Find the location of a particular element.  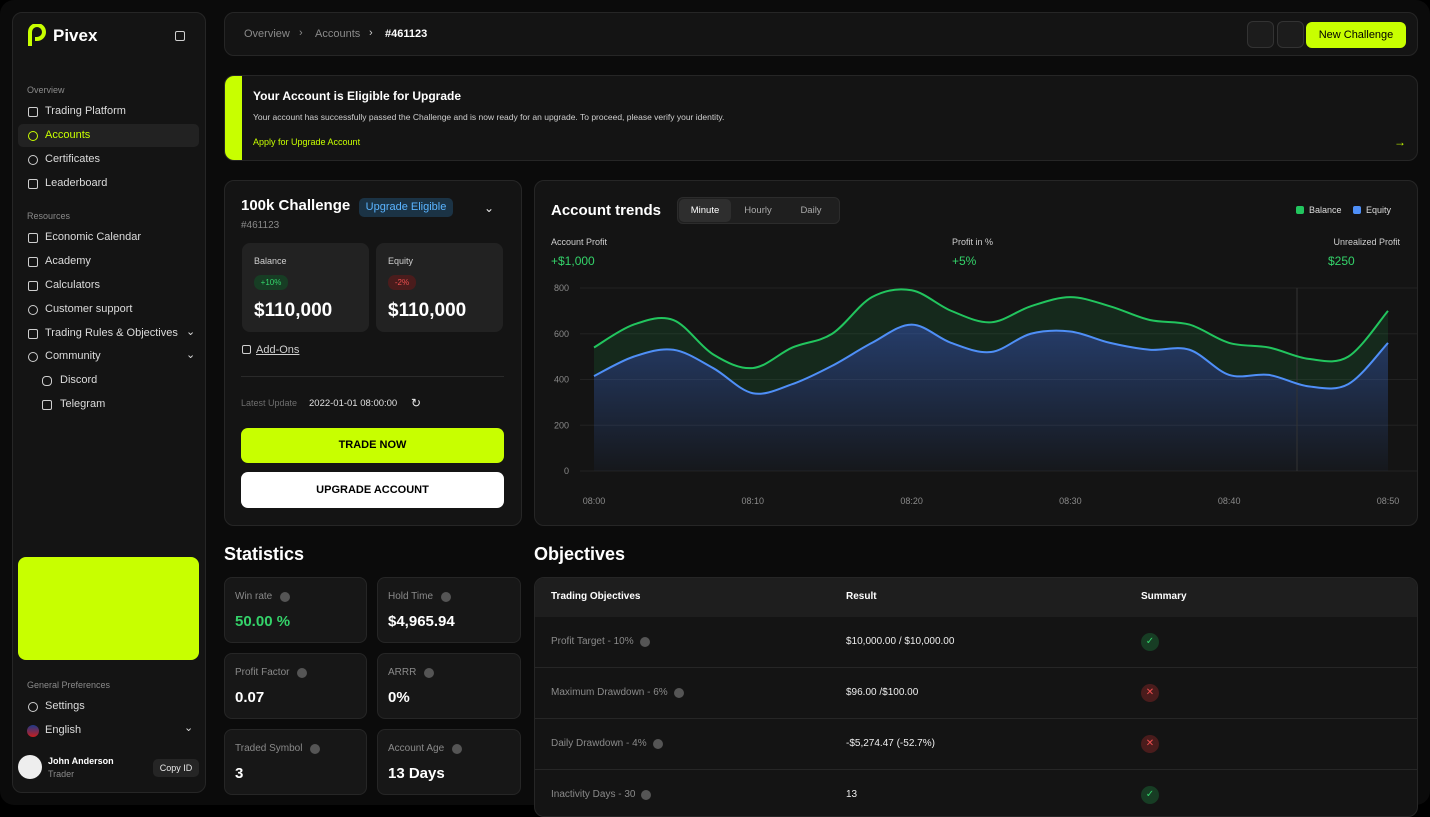

objective-result: $96.00 /$100.00 is located at coordinates (882, 692).